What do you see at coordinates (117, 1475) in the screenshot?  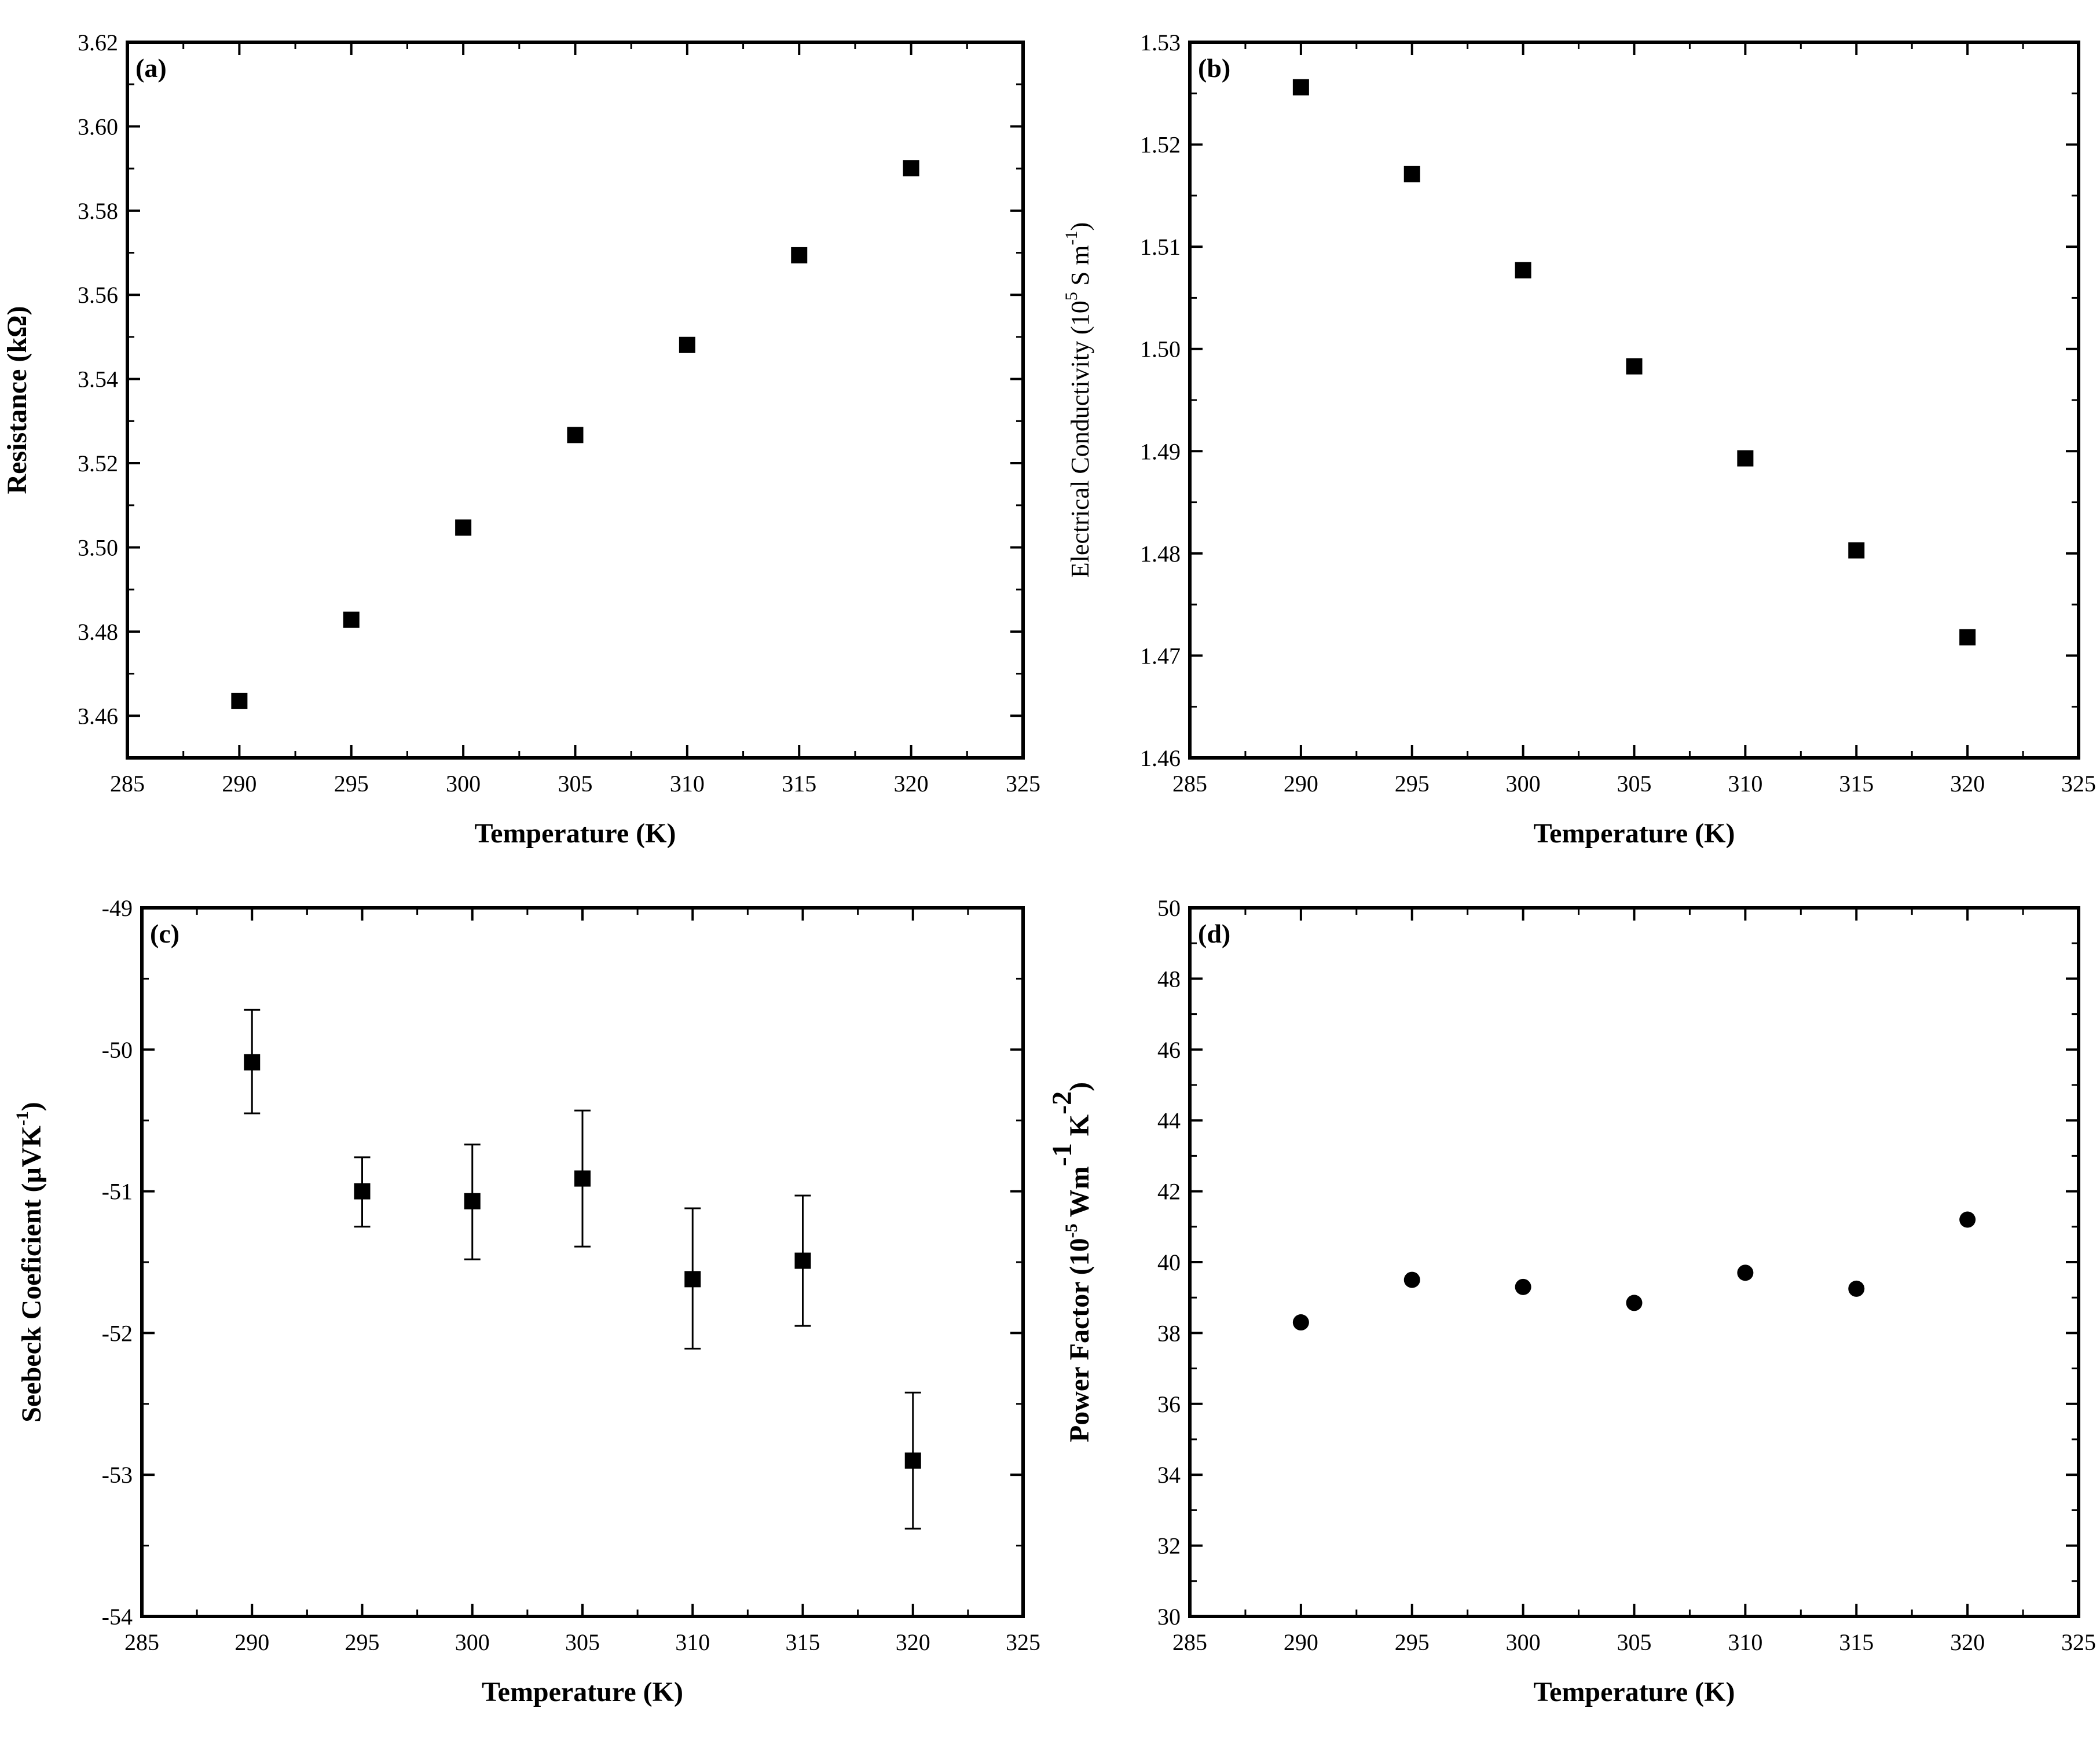 I see `y-tick-label: -53` at bounding box center [117, 1475].